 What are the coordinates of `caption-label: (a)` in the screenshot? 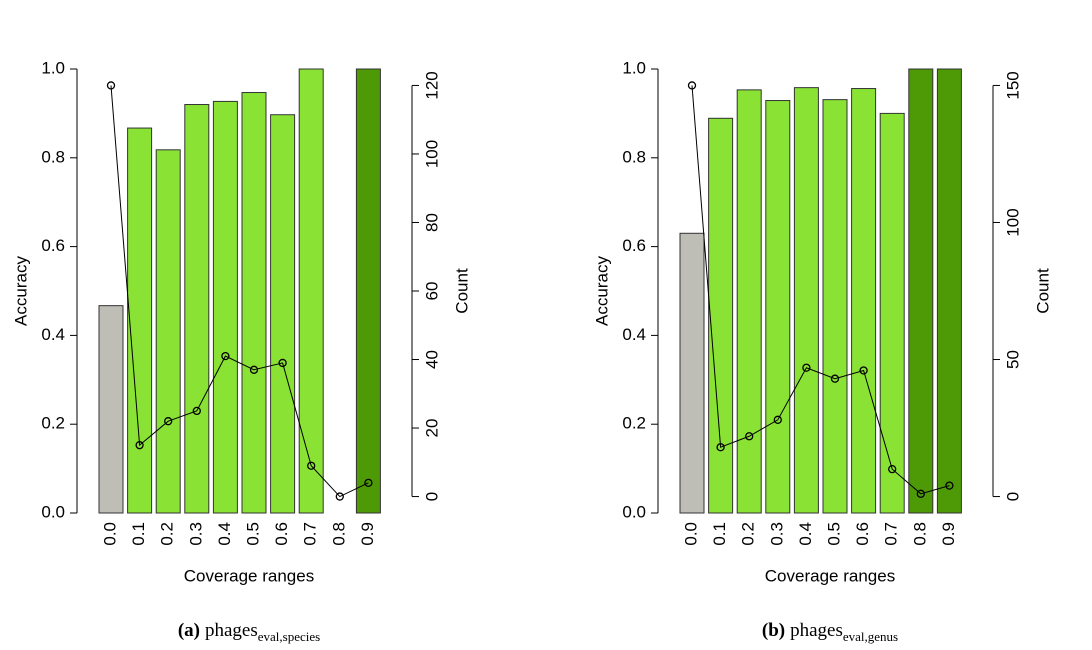 It's located at (189, 630).